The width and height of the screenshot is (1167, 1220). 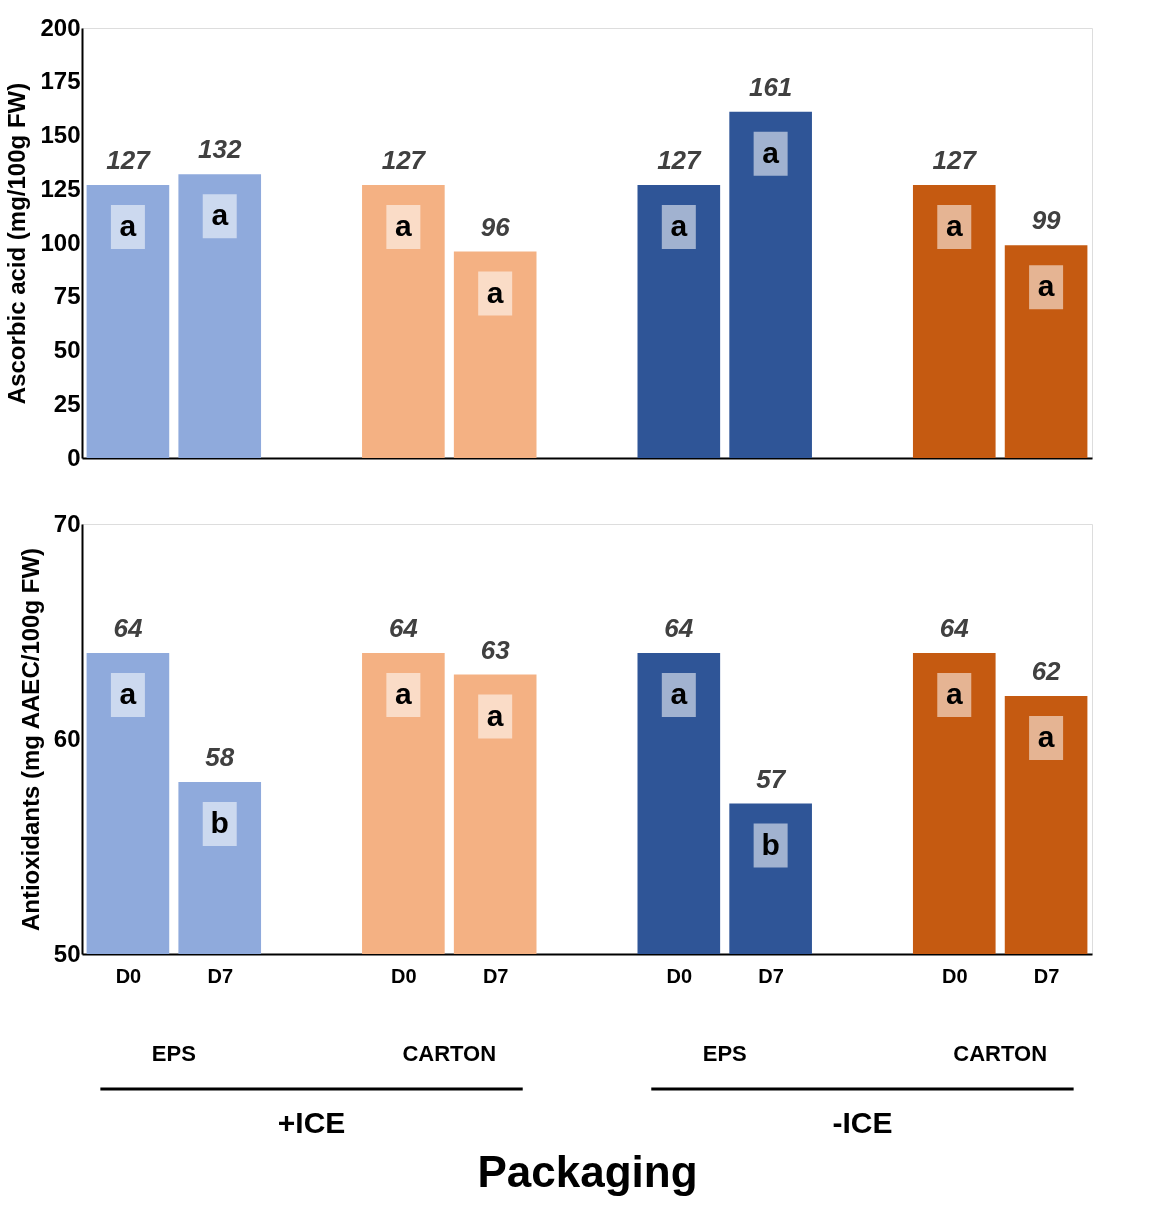 I want to click on y-axis-title: Antioxidants (mg AAEC/100g FW), so click(x=30, y=739).